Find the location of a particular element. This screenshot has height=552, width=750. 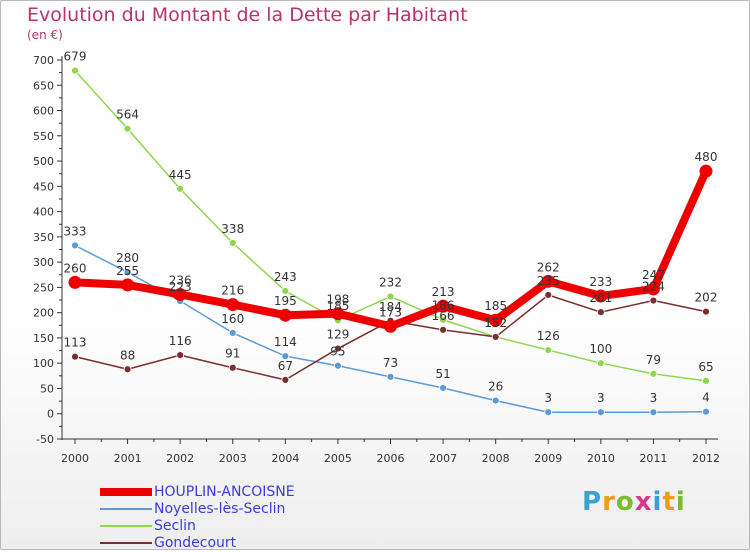

data-label: 186 is located at coordinates (443, 306).